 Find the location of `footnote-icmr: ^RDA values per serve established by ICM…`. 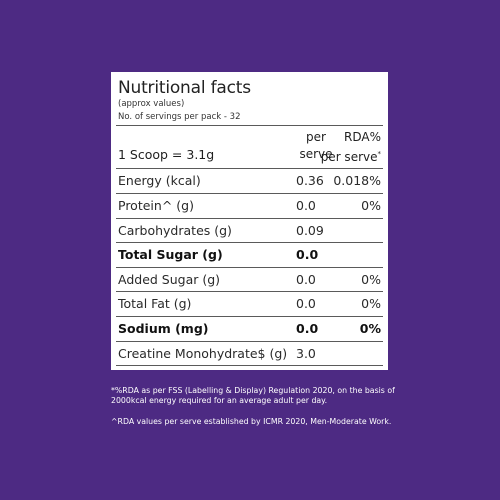

footnote-icmr: ^RDA values per serve established by ICM… is located at coordinates (251, 421).